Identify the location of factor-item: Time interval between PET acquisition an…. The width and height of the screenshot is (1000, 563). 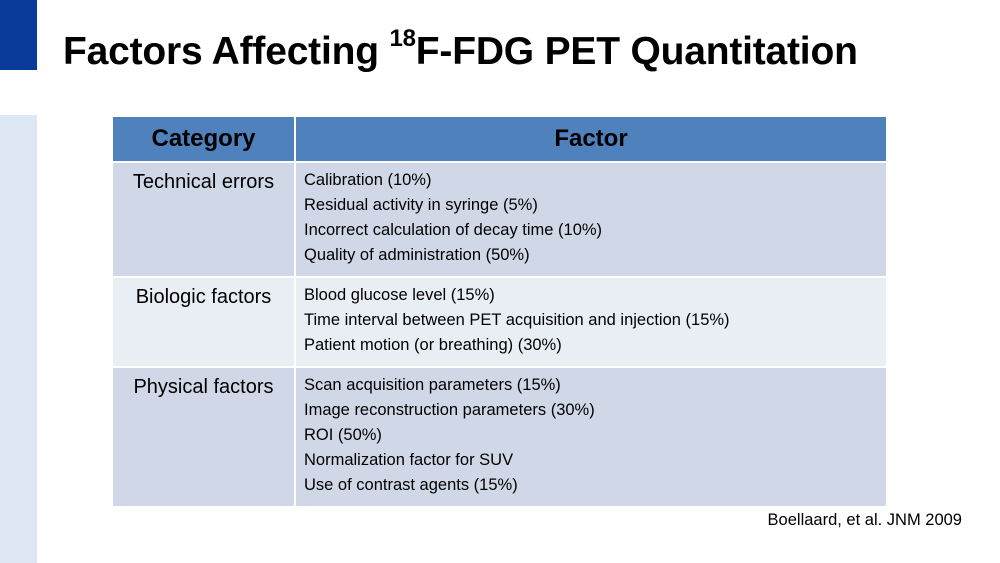
(517, 320).